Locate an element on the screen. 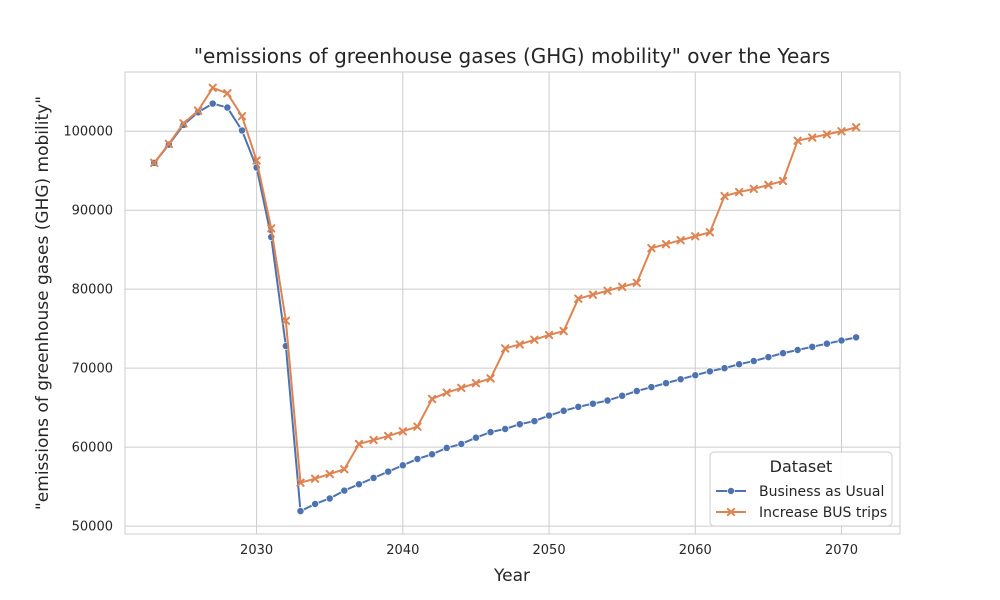  y-tick-label: 100000 is located at coordinates (88, 132).